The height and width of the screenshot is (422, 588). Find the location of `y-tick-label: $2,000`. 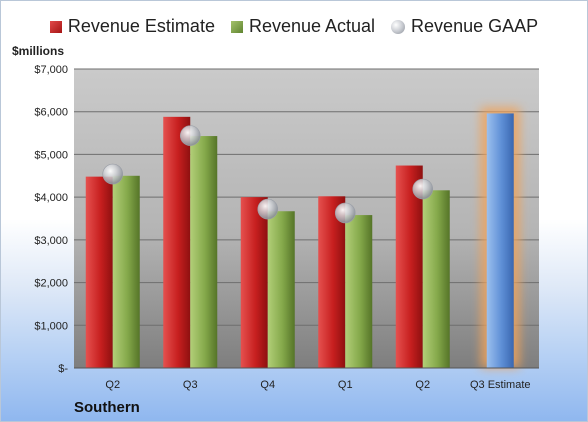

y-tick-label: $2,000 is located at coordinates (51, 284).